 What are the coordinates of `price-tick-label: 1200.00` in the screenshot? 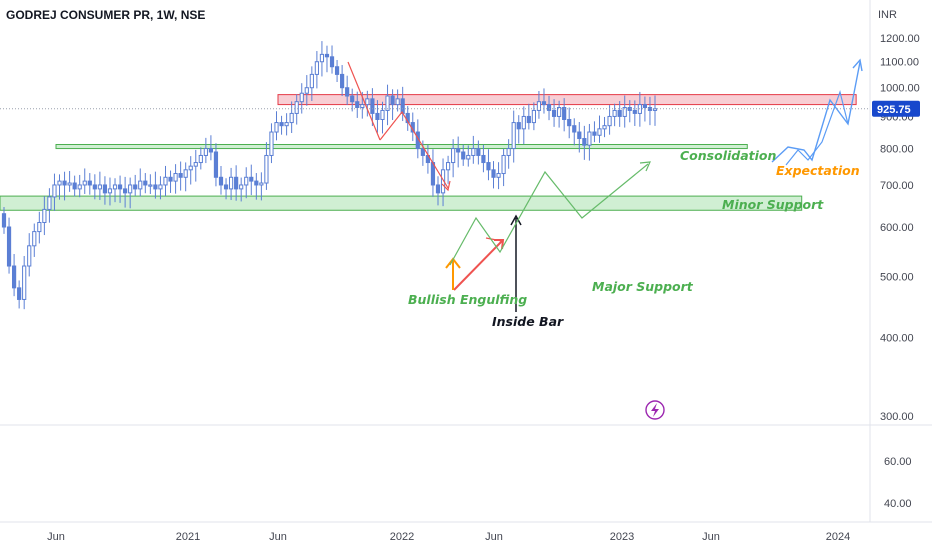 It's located at (900, 39).